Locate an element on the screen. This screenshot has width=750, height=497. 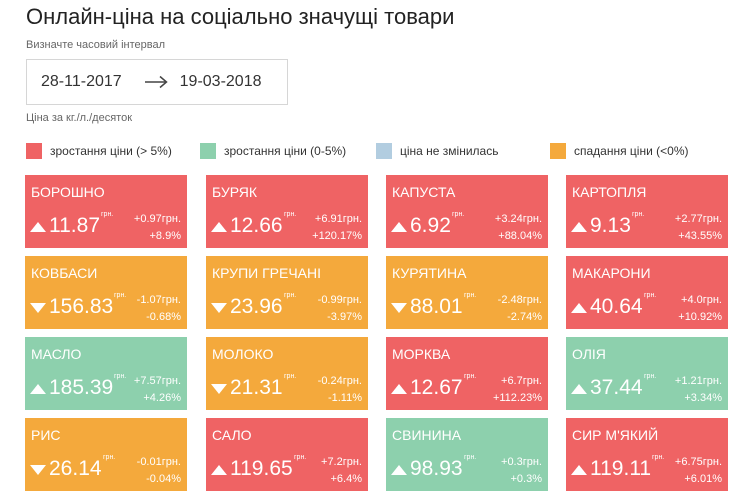
legend-label: зростання ціни (0-5%) is located at coordinates (285, 151).